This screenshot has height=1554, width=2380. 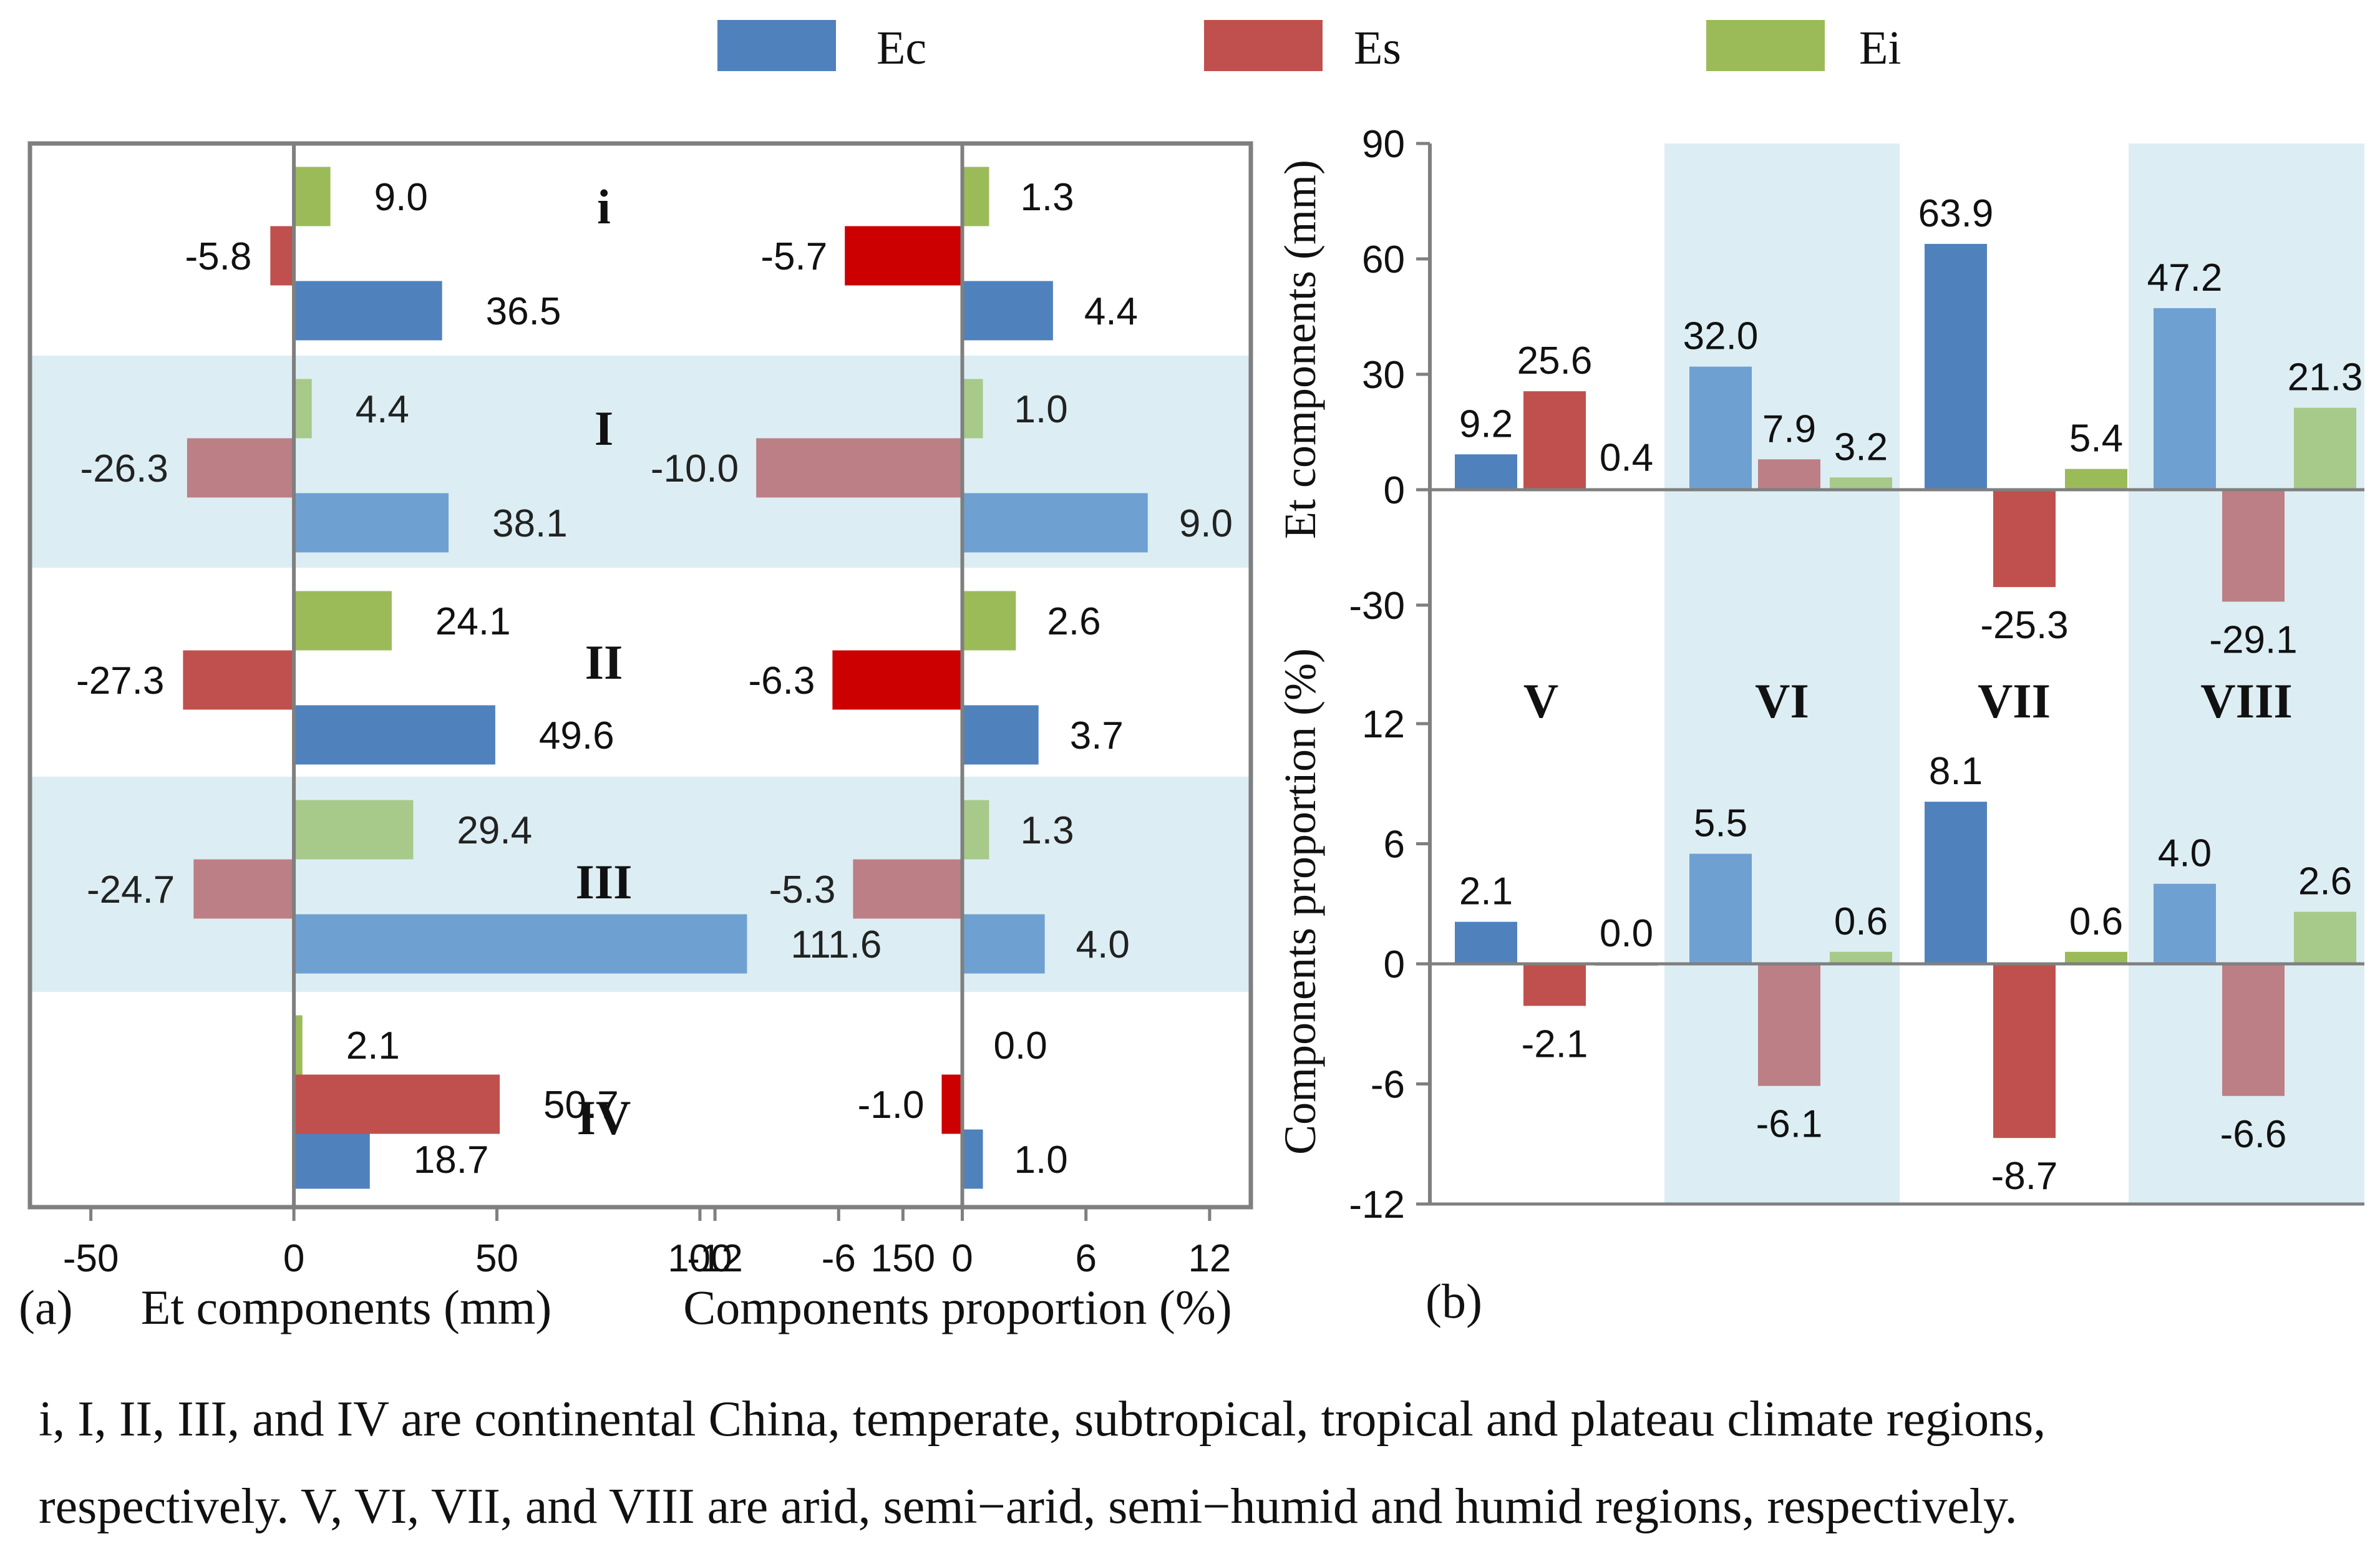 I want to click on panel-b-pct-label-Ei-VII: 0.6, so click(x=2096, y=922).